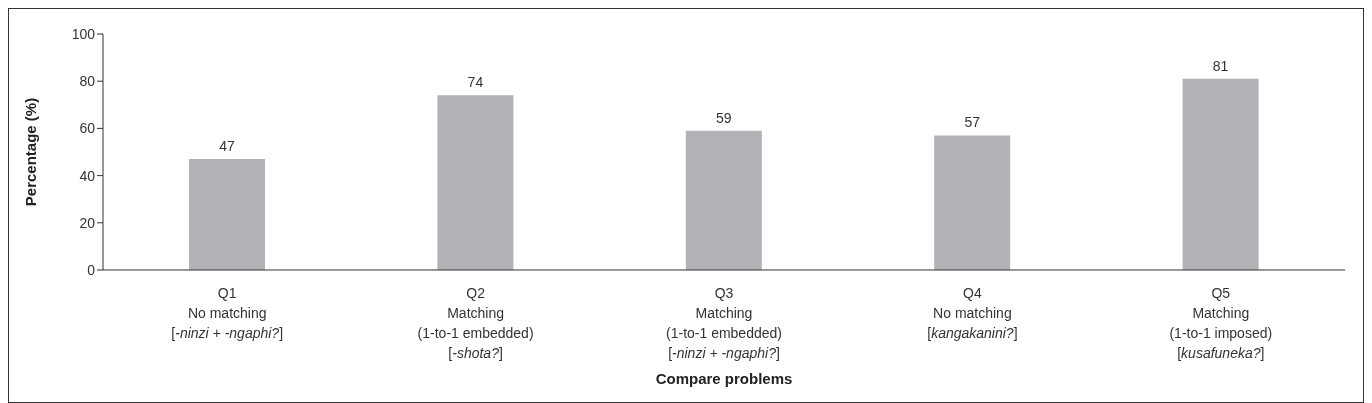 This screenshot has width=1372, height=403. I want to click on y-tick-label: 100, so click(83, 33).